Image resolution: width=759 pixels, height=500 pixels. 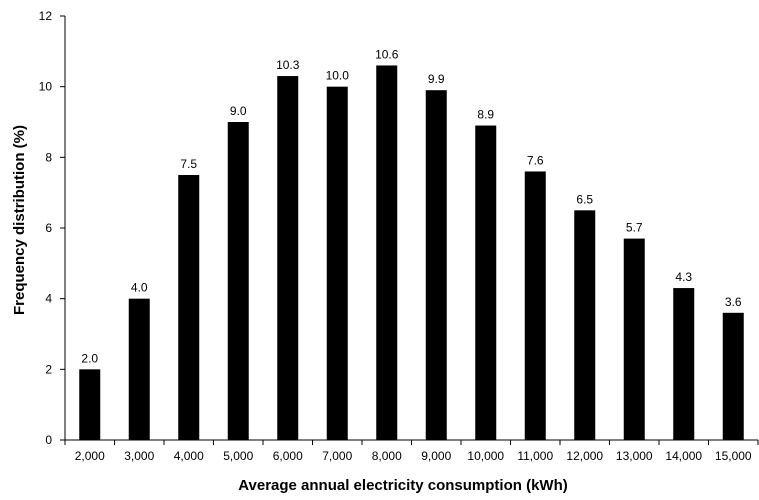 What do you see at coordinates (238, 111) in the screenshot?
I see `data-label: 9.0` at bounding box center [238, 111].